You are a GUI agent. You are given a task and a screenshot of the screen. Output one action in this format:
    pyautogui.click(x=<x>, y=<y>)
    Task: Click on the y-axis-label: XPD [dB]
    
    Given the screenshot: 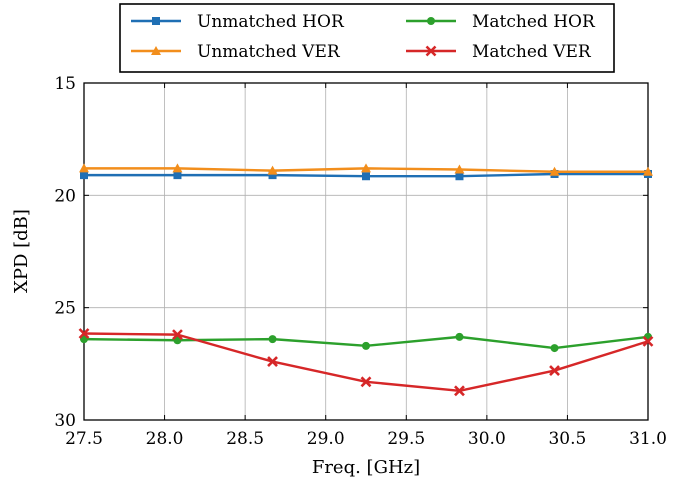 What is the action you would take?
    pyautogui.click(x=21, y=251)
    